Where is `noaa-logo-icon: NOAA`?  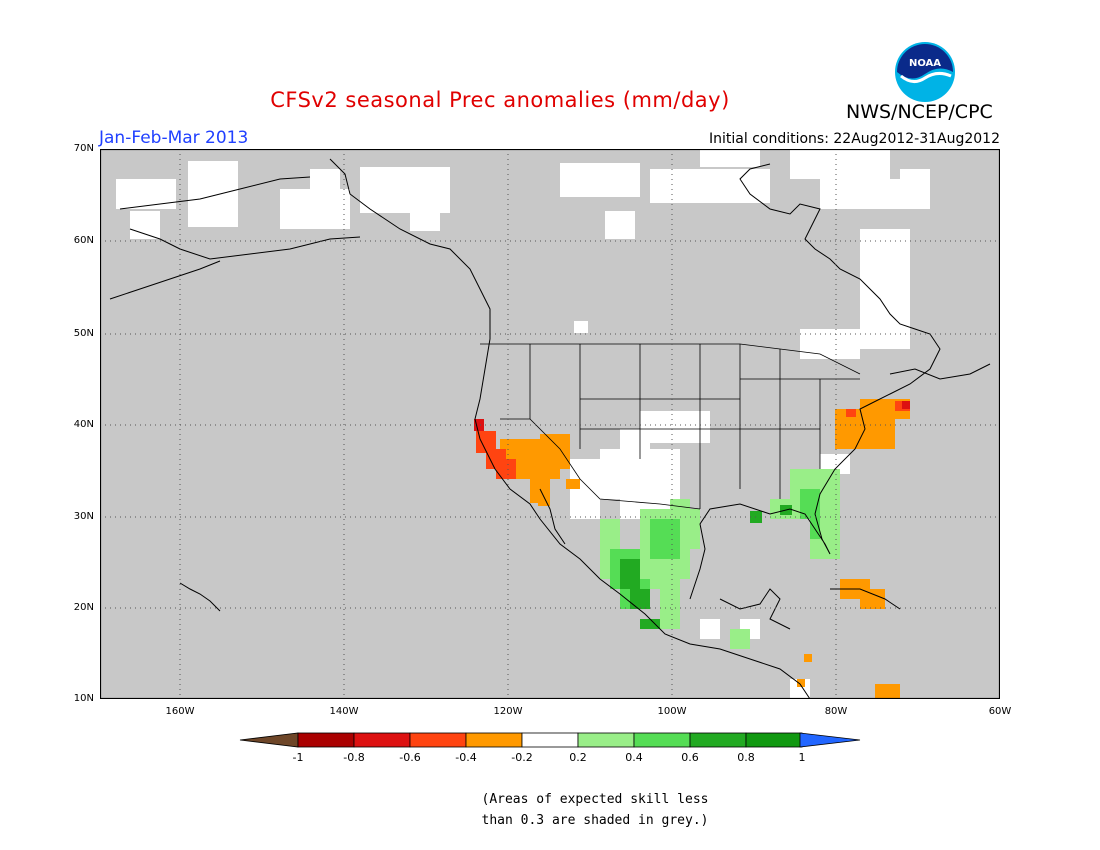
noaa-logo-icon: NOAA is located at coordinates (925, 72).